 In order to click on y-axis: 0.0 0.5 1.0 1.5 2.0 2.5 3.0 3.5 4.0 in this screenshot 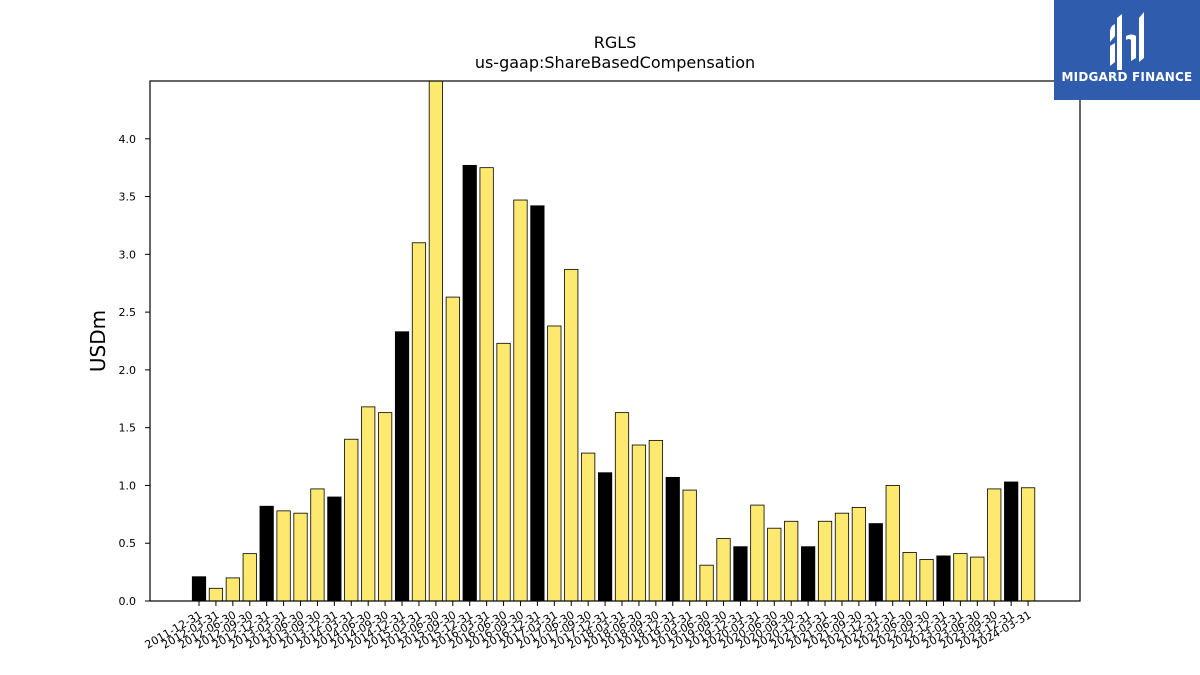, I will do `click(134, 370)`.